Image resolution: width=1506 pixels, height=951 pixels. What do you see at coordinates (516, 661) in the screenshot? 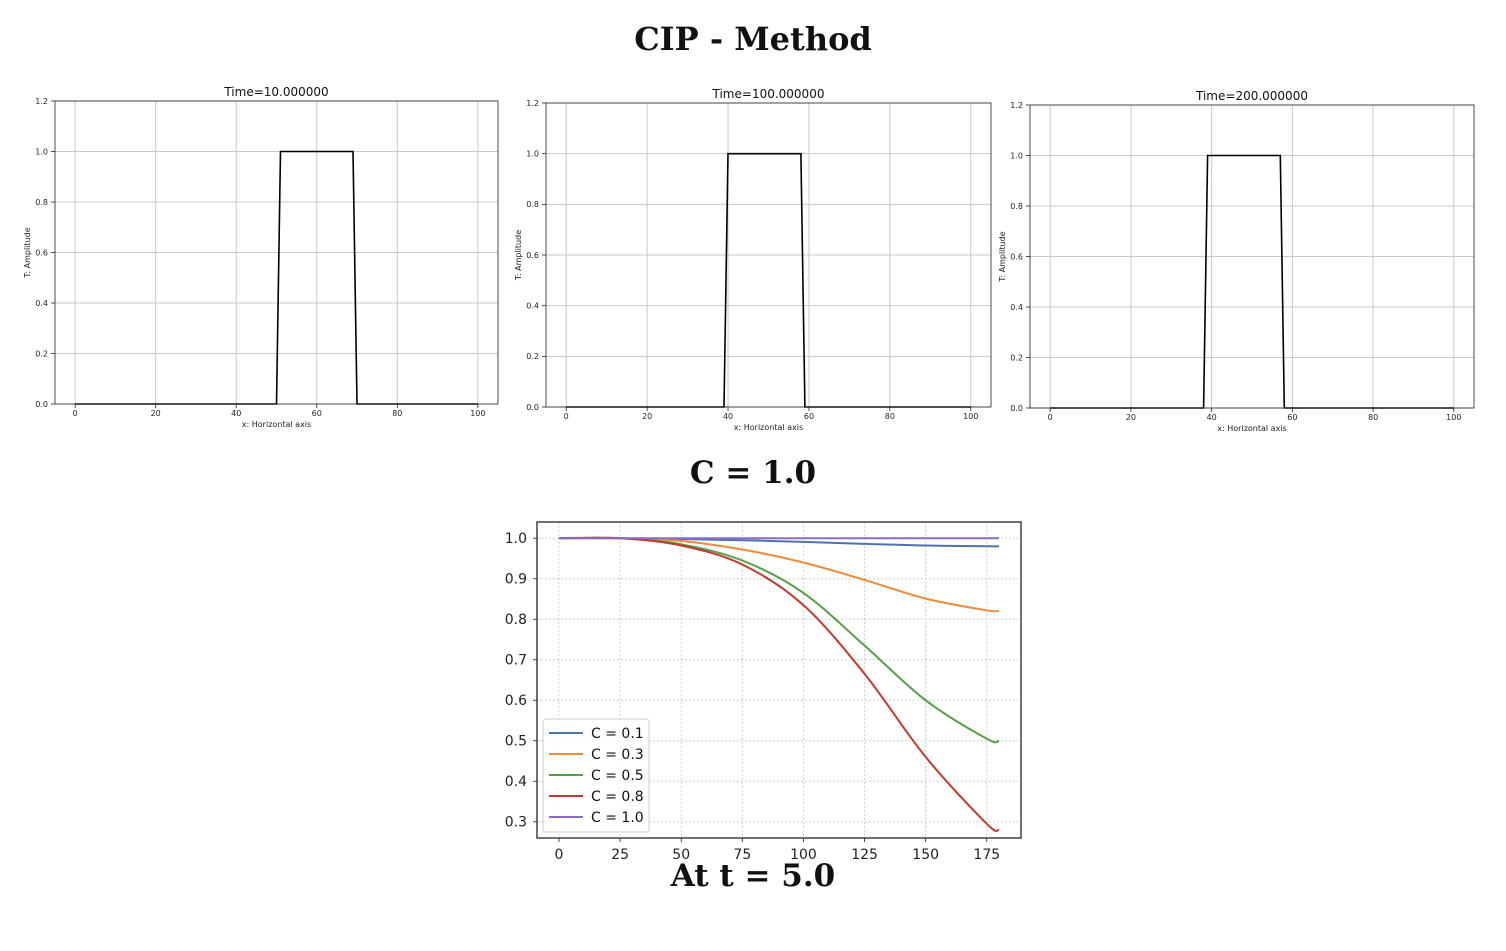
I see `y-tick-label: 0.7` at bounding box center [516, 661].